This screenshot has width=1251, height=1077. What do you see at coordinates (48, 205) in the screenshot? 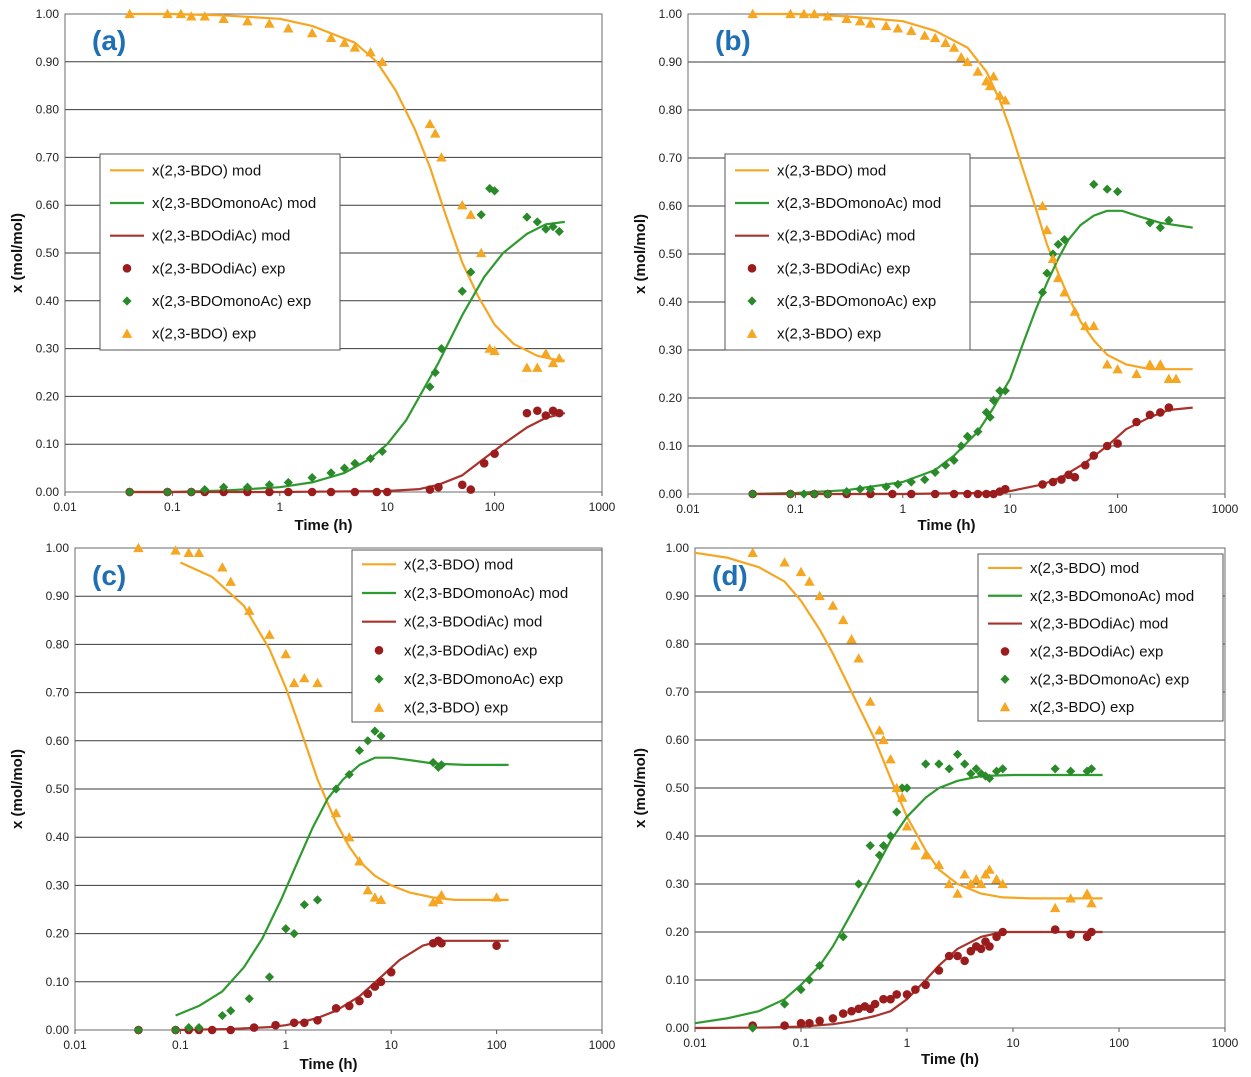
I see `y-tick-label: 0.60` at bounding box center [48, 205].